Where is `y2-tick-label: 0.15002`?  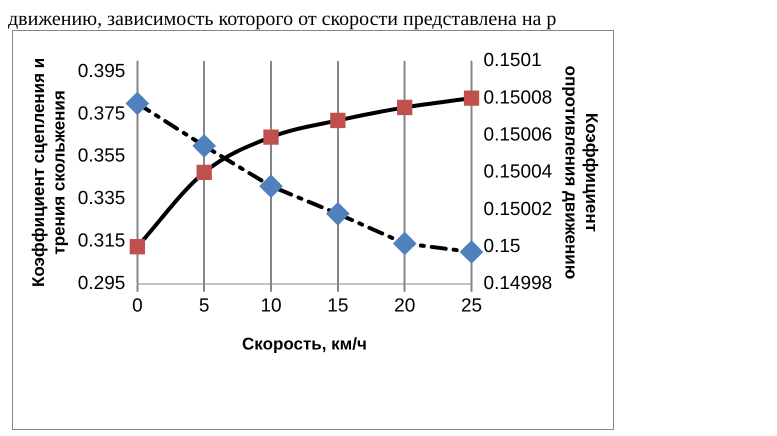 y2-tick-label: 0.15002 is located at coordinates (518, 209).